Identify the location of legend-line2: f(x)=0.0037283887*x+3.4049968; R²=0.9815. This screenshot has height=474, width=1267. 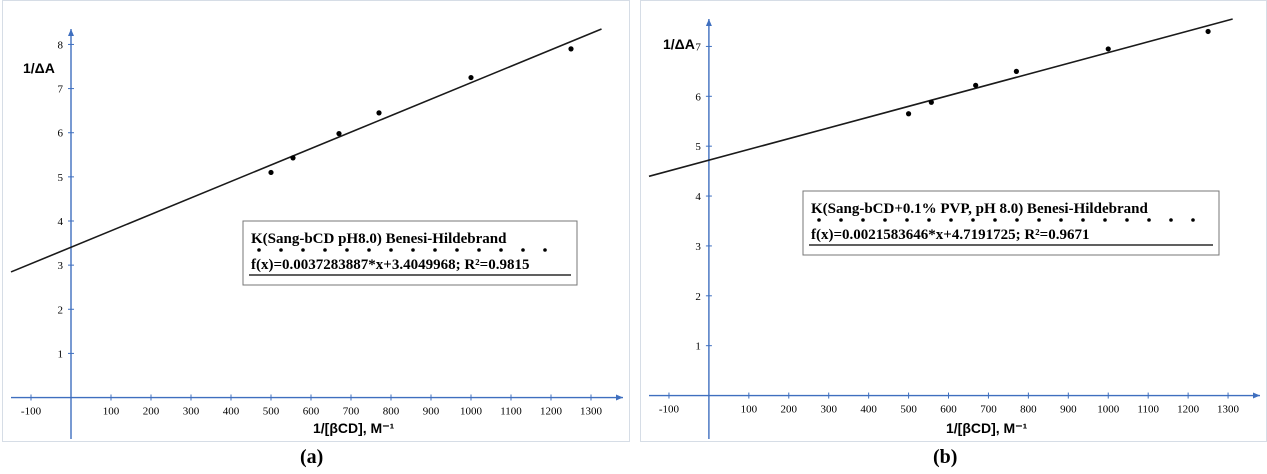
(390, 265).